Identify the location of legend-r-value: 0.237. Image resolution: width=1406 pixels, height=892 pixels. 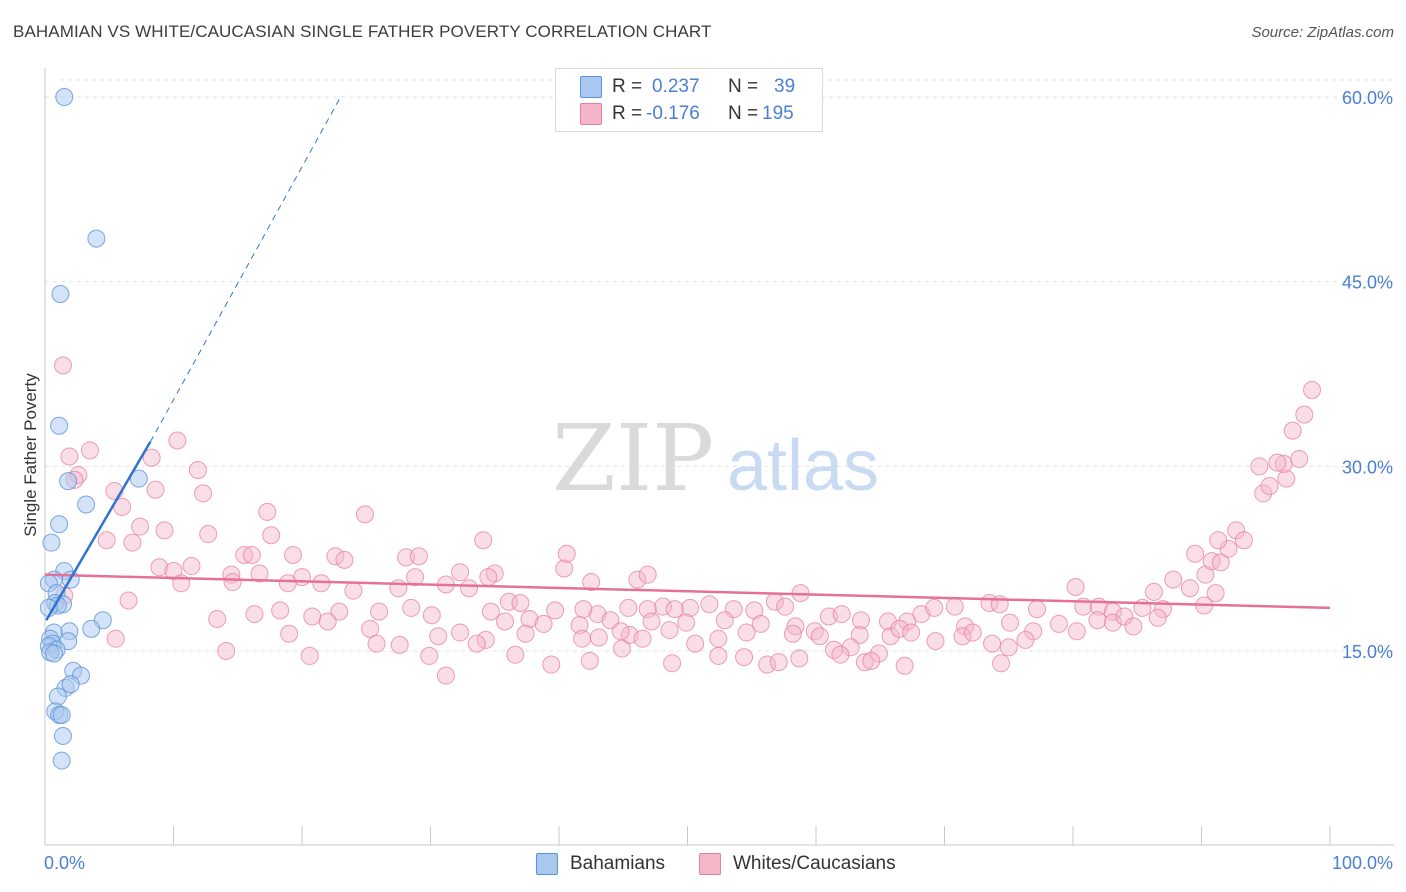
(676, 86).